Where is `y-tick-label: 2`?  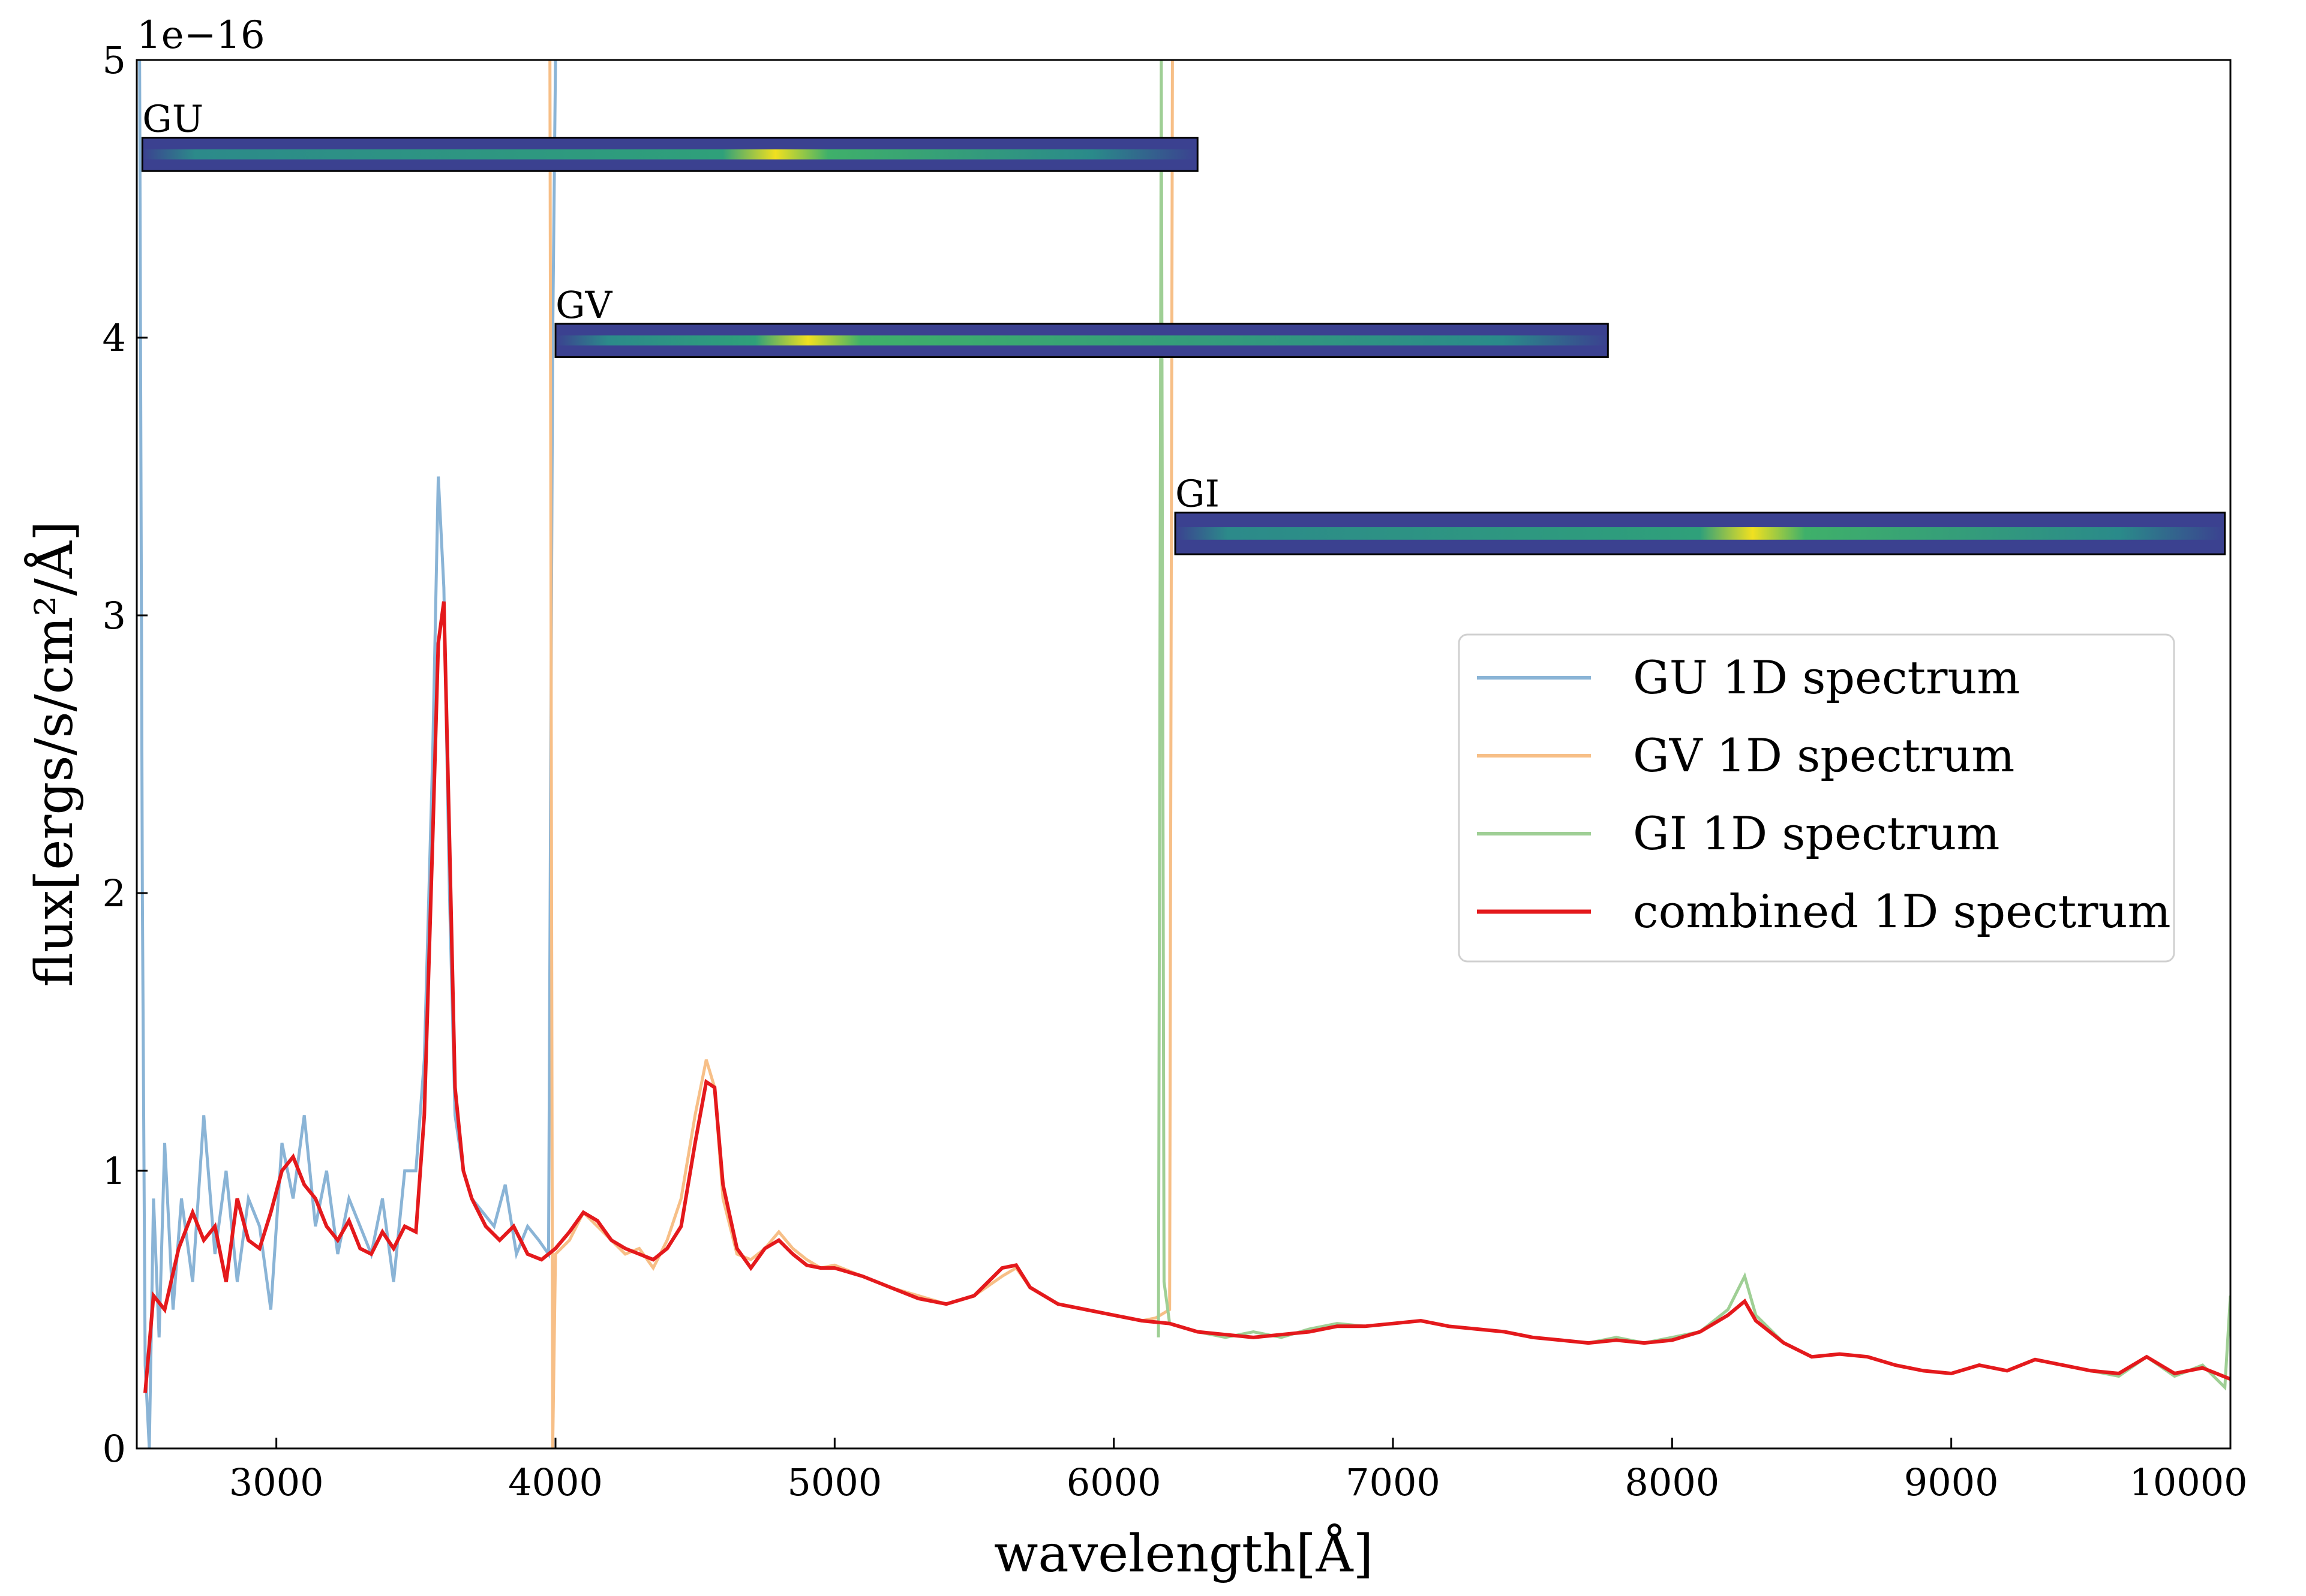 y-tick-label: 2 is located at coordinates (115, 893).